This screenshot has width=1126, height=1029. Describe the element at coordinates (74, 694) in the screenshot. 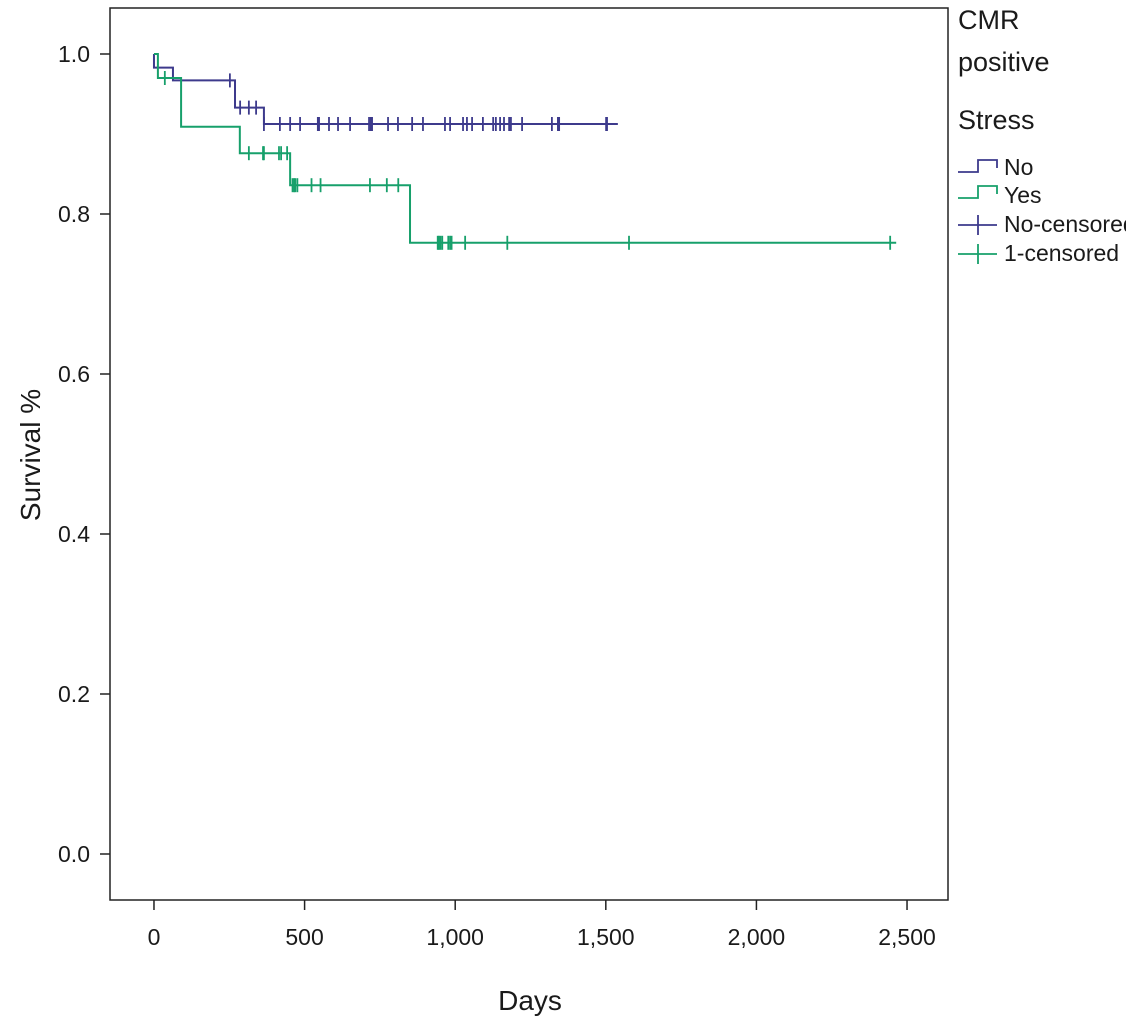

I see `y-tick-label: 0.2` at that location.